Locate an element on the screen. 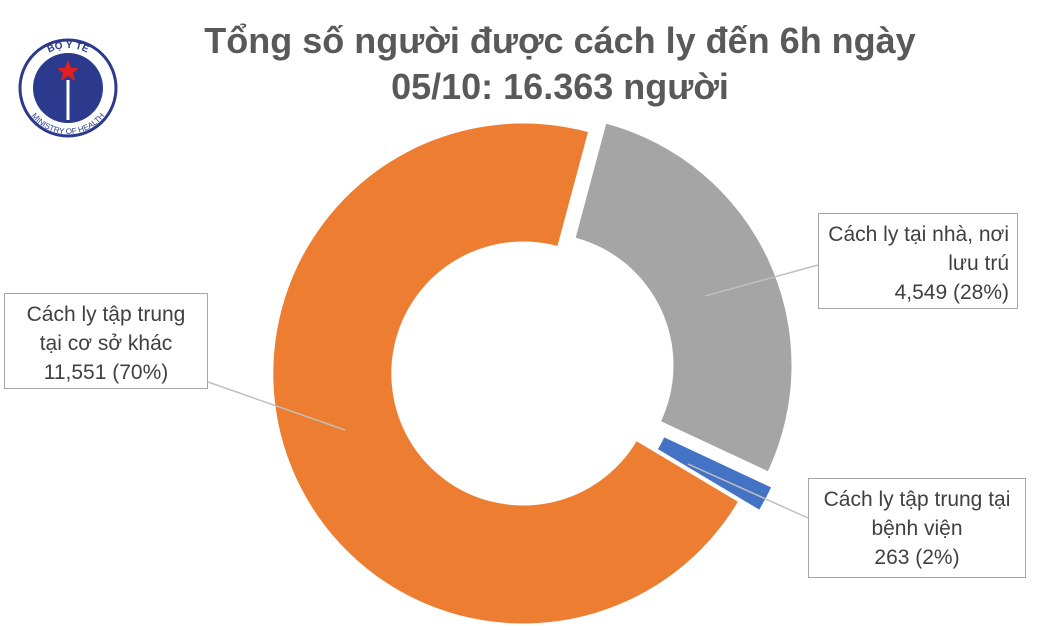 The image size is (1050, 630). logo-top: BỘ Y TẾ is located at coordinates (69, 46).